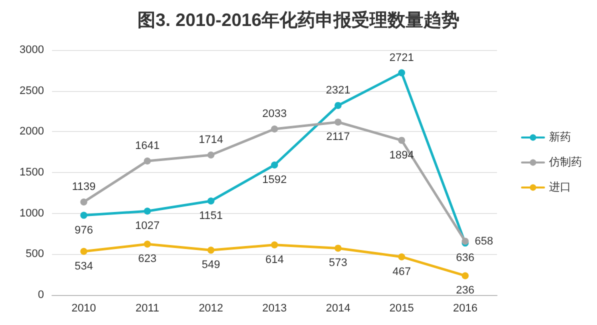 This screenshot has width=597, height=325. Describe the element at coordinates (338, 263) in the screenshot. I see `data-label: 573` at that location.